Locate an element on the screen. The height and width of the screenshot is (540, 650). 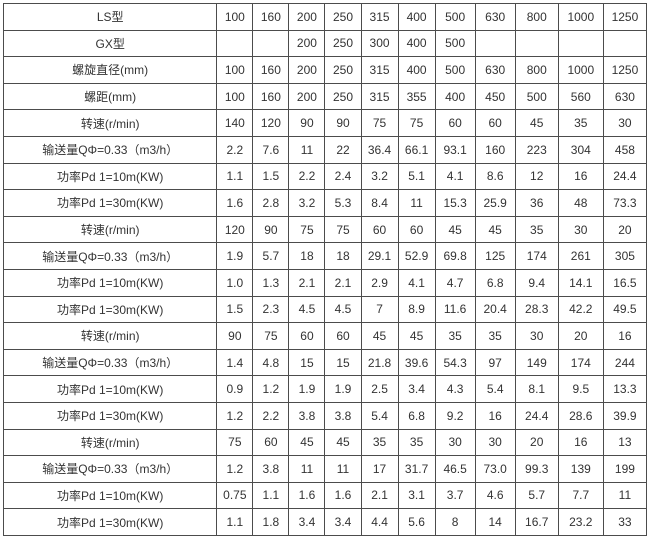
value-cell: 139 is located at coordinates (580, 469).